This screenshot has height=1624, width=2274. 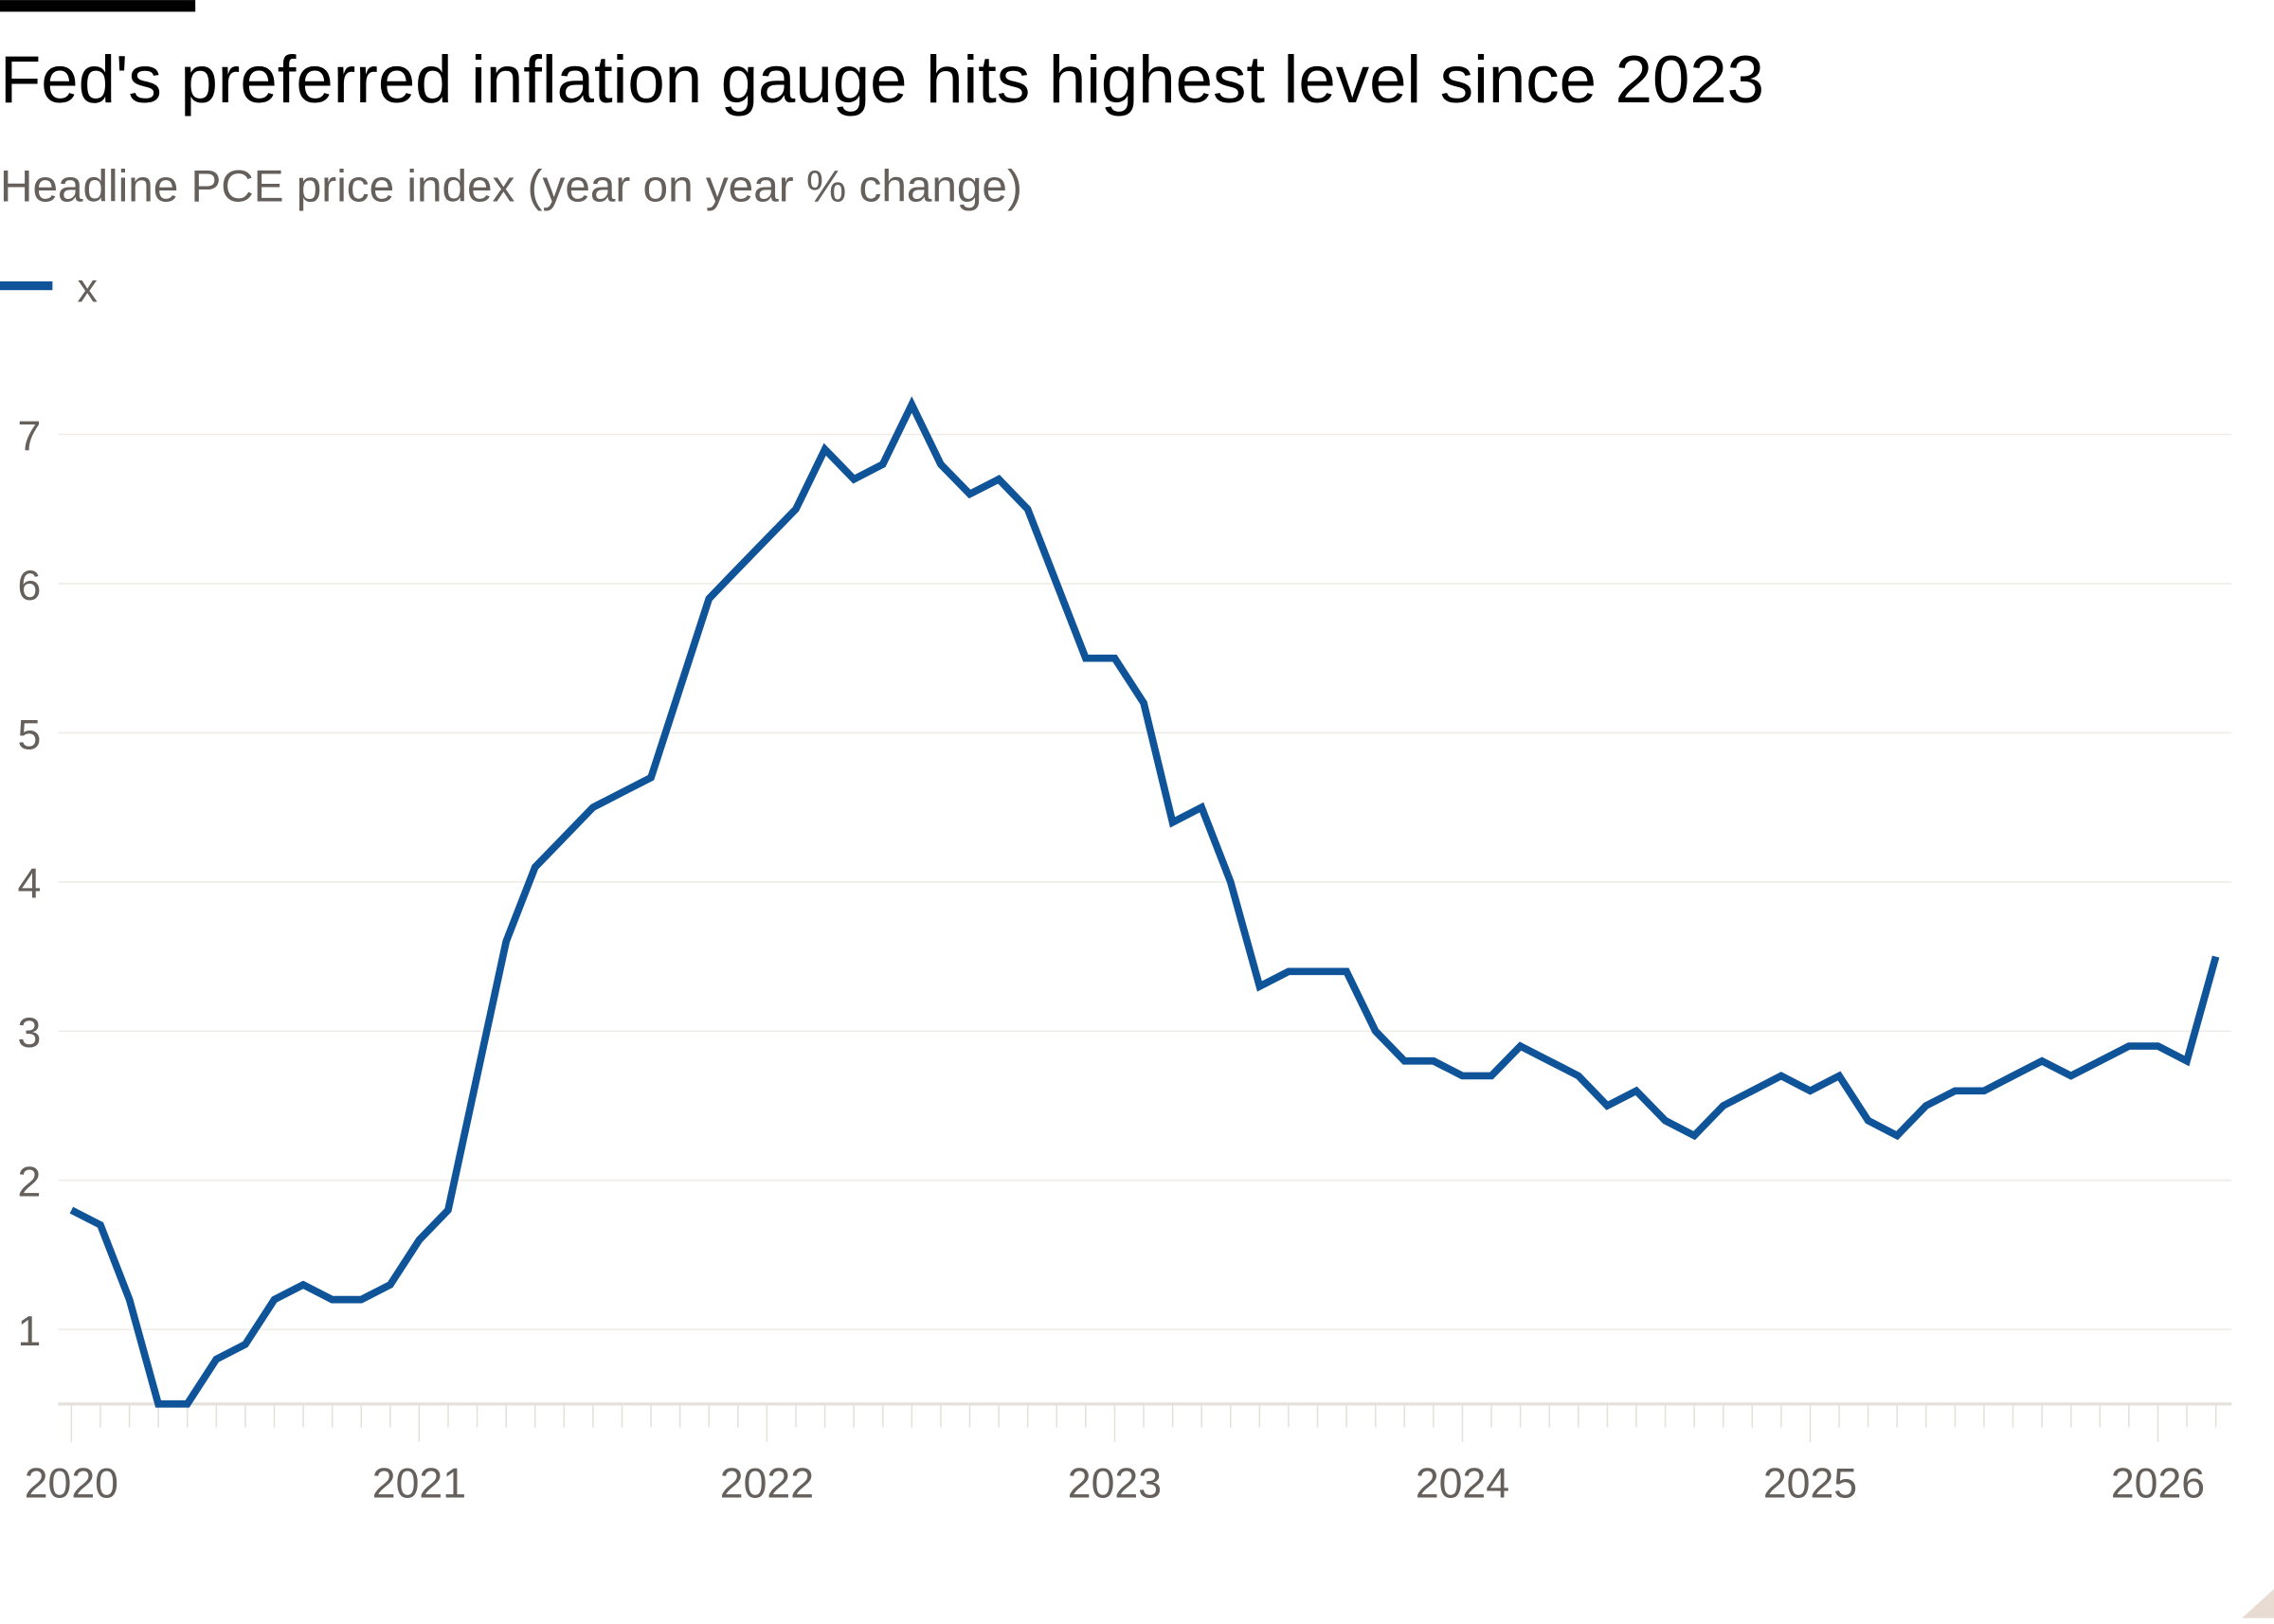 I want to click on legend-label: x, so click(x=88, y=289).